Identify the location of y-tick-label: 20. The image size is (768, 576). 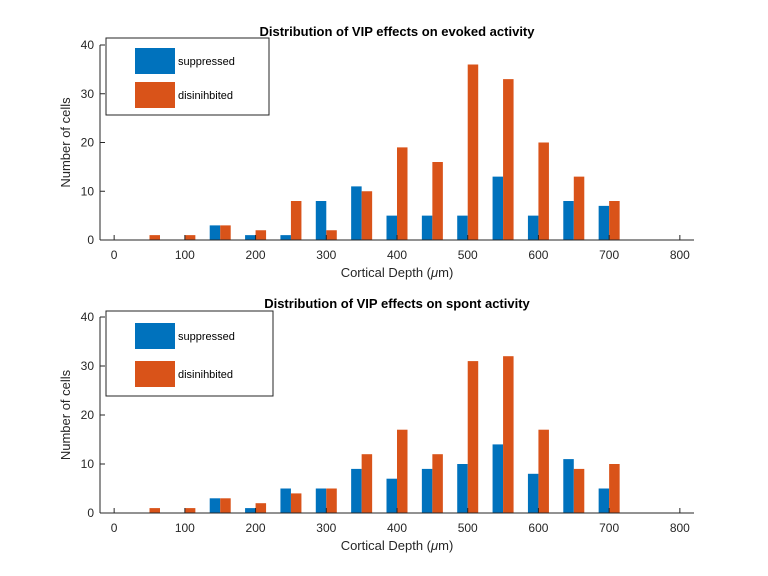
(88, 143).